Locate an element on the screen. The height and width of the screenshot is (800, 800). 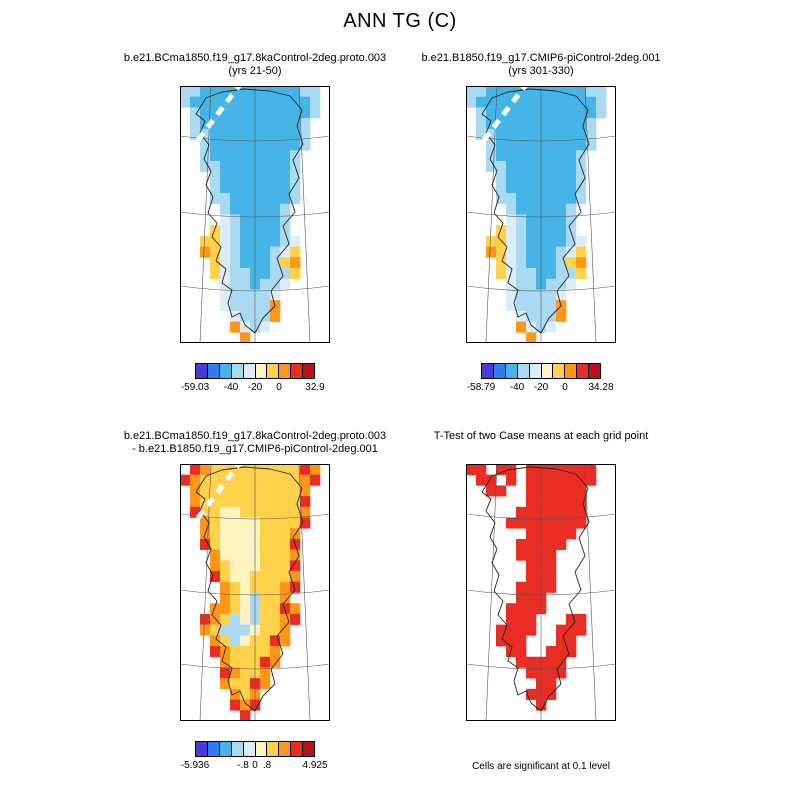
colorbar-tick-label: .8 is located at coordinates (267, 765).